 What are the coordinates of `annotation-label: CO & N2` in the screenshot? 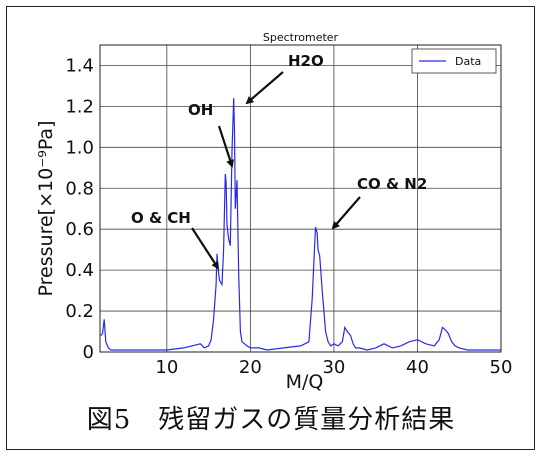 It's located at (392, 184).